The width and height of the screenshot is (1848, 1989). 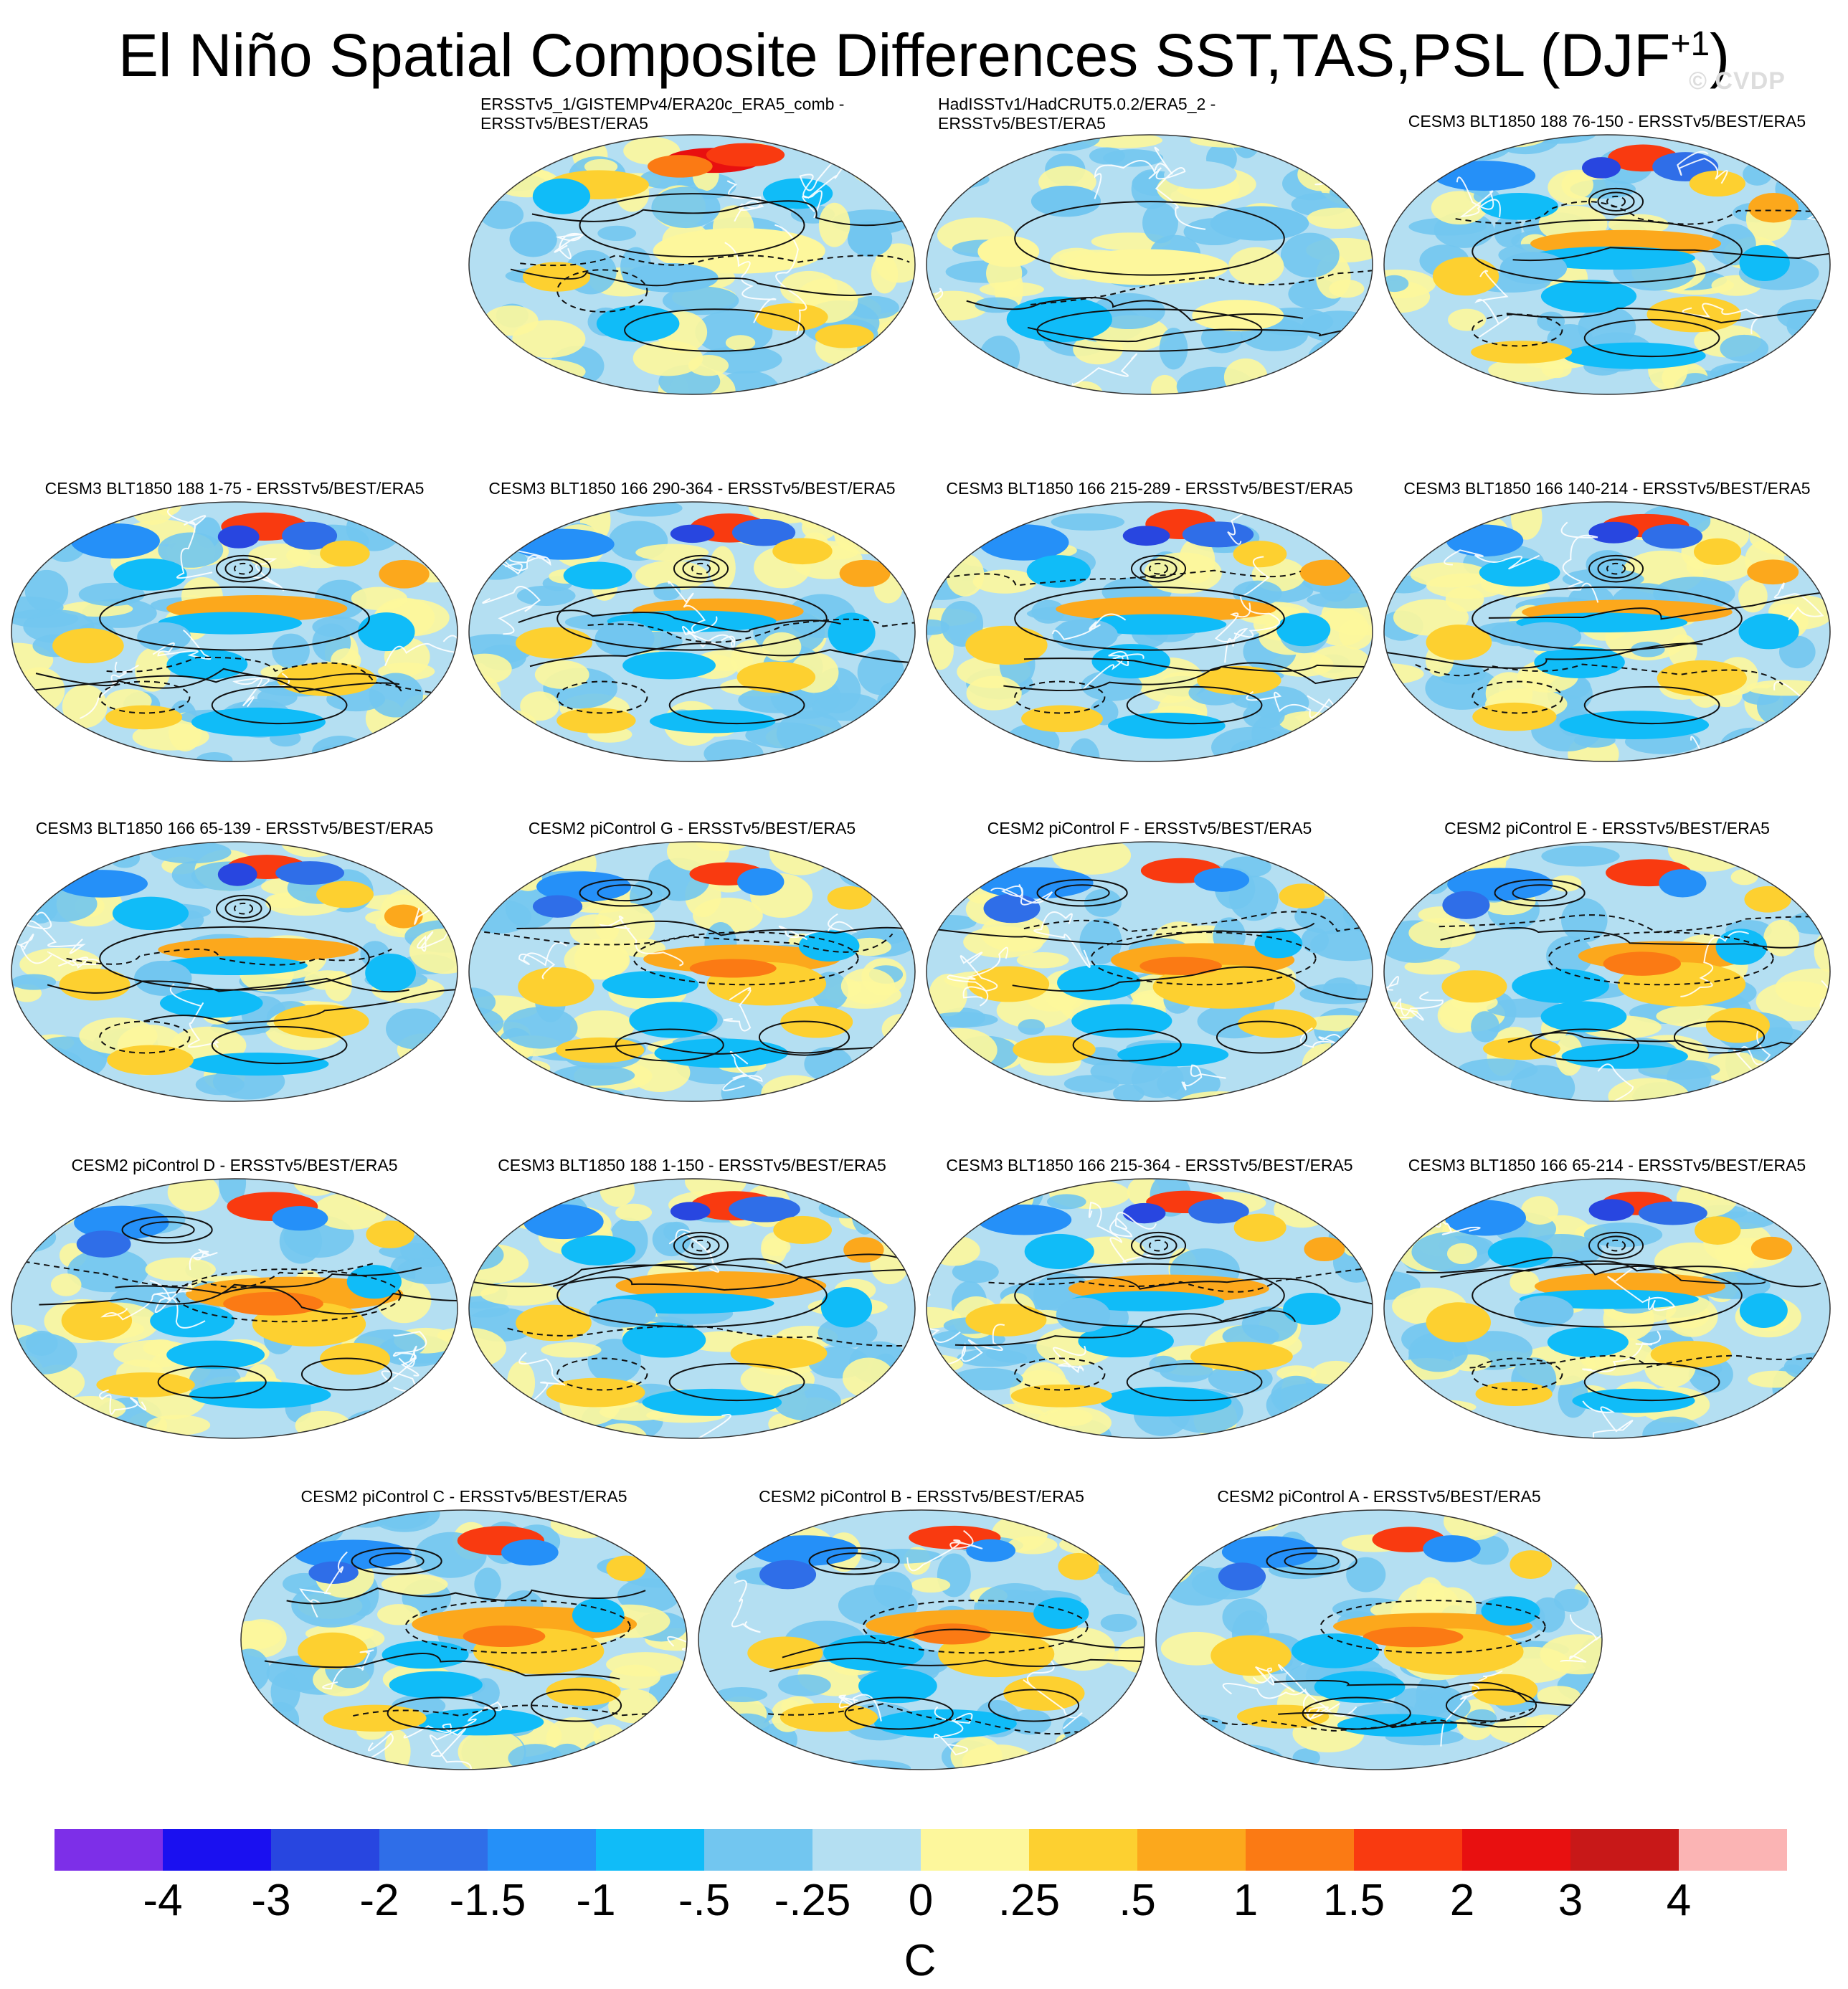 I want to click on colorbar-tick-label: 1.5, so click(x=1353, y=1900).